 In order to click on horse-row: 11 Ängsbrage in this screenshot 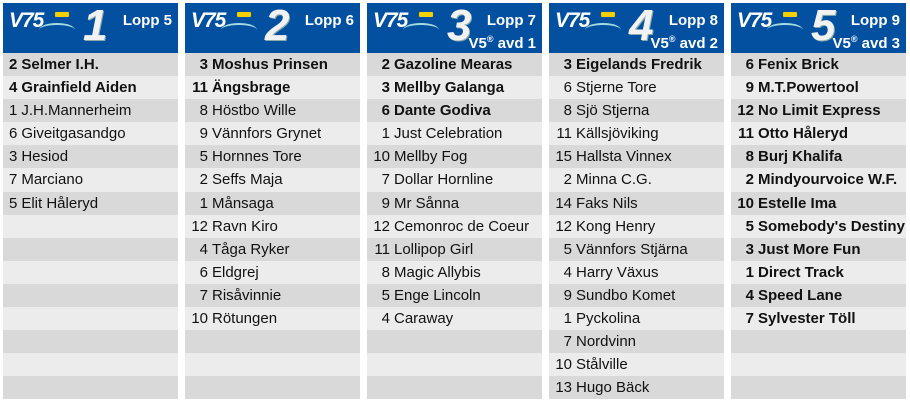, I will do `click(272, 88)`.